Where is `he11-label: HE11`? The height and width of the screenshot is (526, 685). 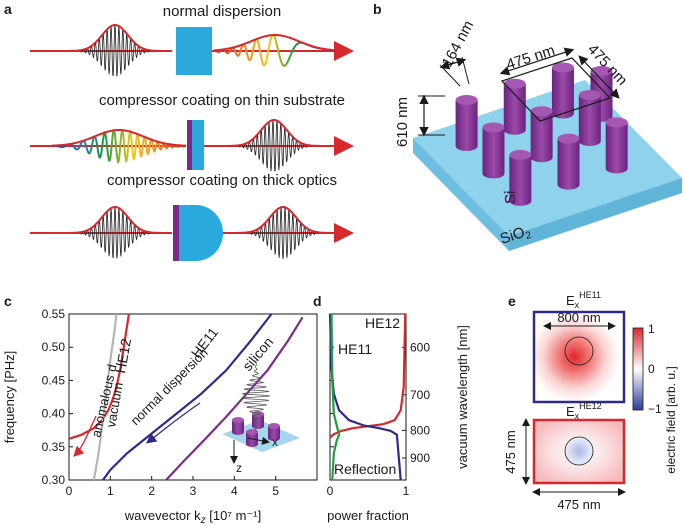 he11-label: HE11 is located at coordinates (205, 342).